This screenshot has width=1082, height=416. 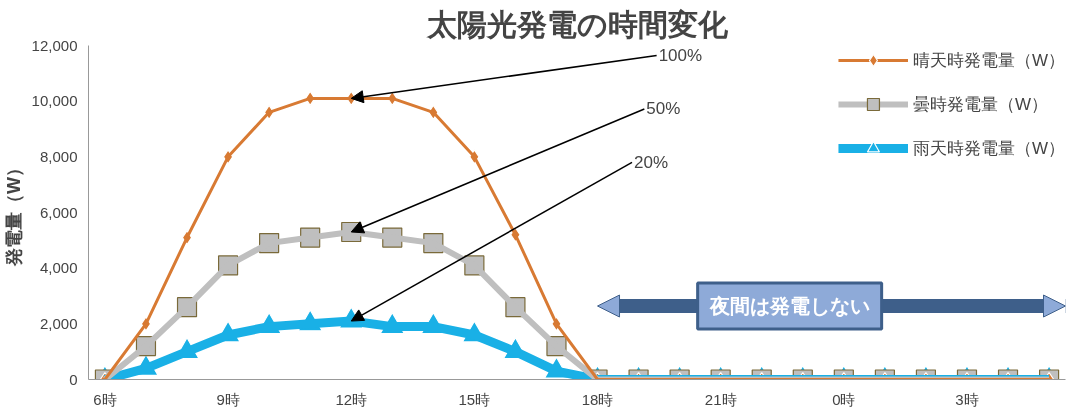 What do you see at coordinates (73, 379) in the screenshot?
I see `y-tick-label: 0` at bounding box center [73, 379].